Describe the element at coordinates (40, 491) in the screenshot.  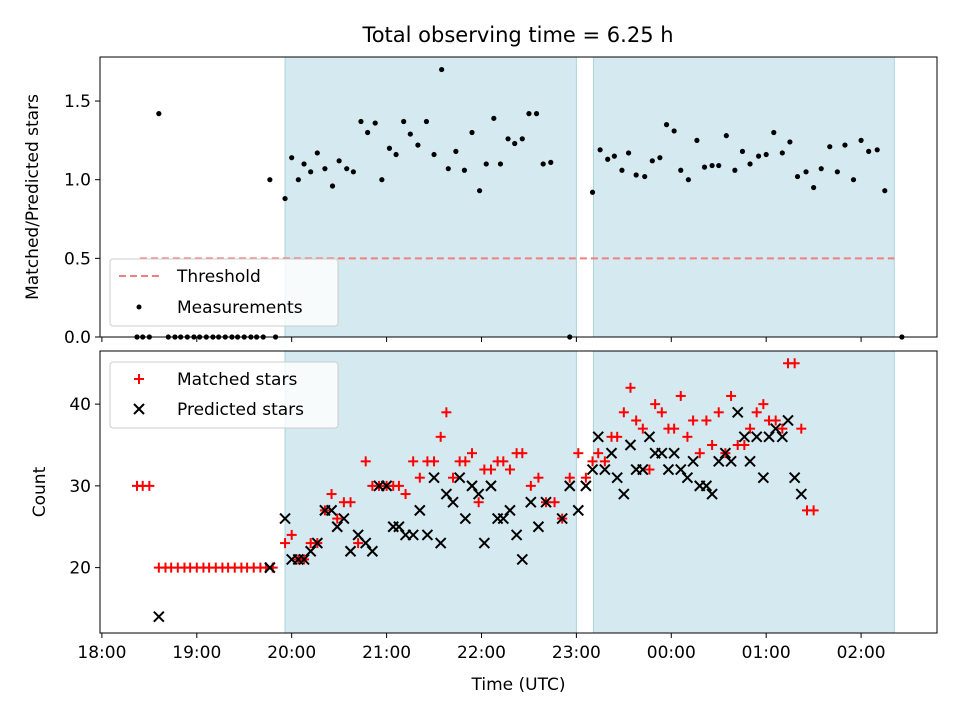
I see `bottom-y-axis-label: Count` at that location.